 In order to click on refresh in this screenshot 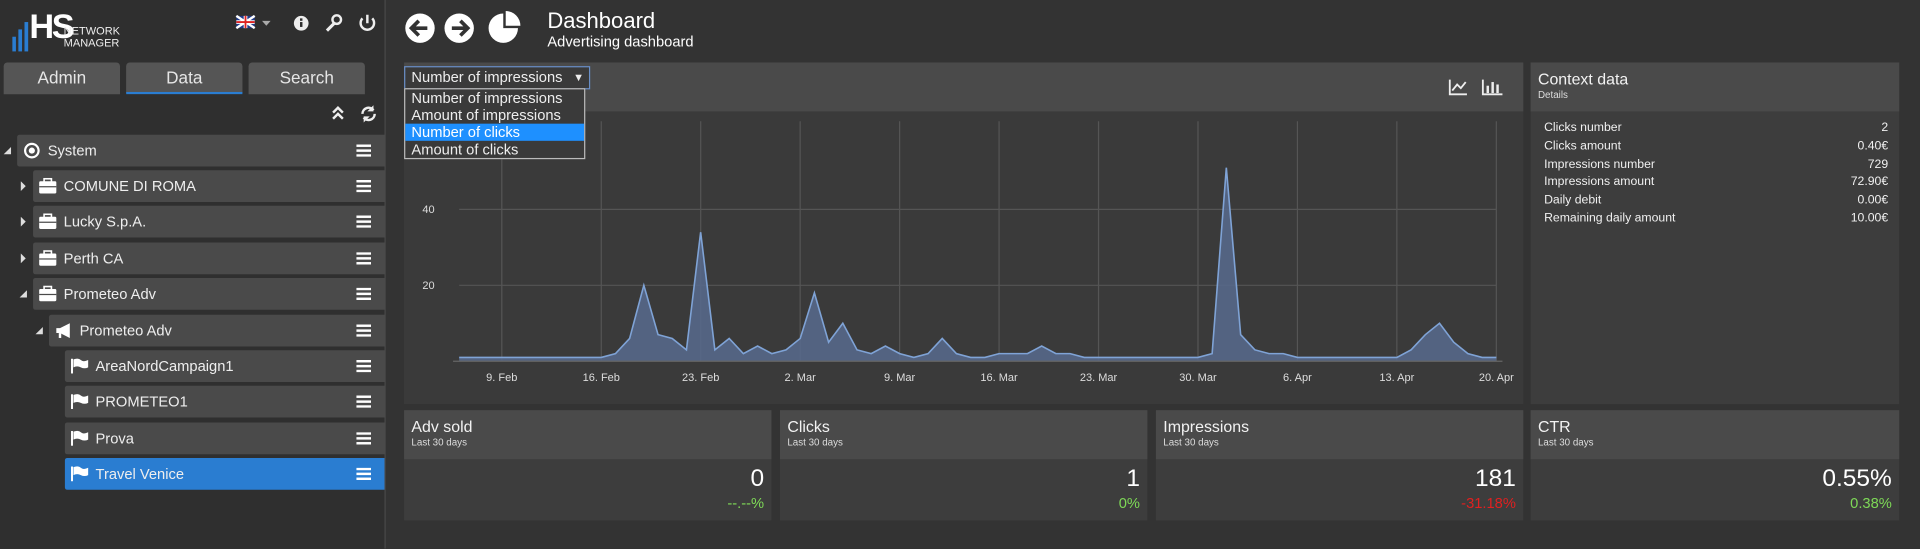, I will do `click(368, 114)`.